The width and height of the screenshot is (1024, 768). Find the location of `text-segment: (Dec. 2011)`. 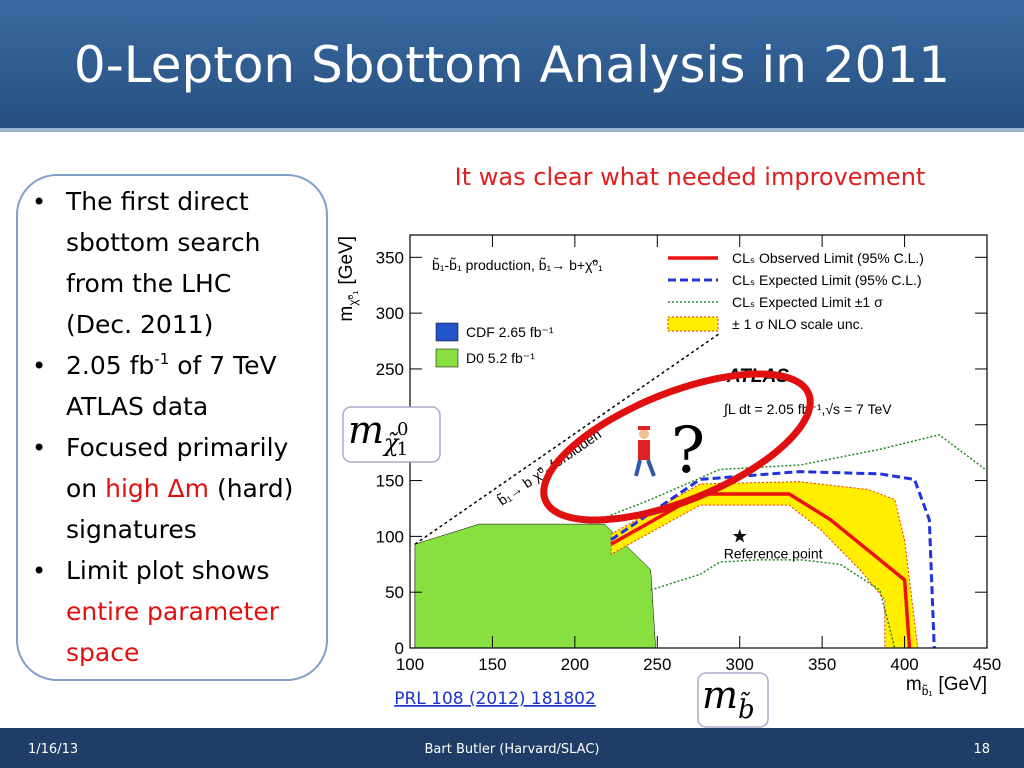

text-segment: (Dec. 2011) is located at coordinates (139, 324).